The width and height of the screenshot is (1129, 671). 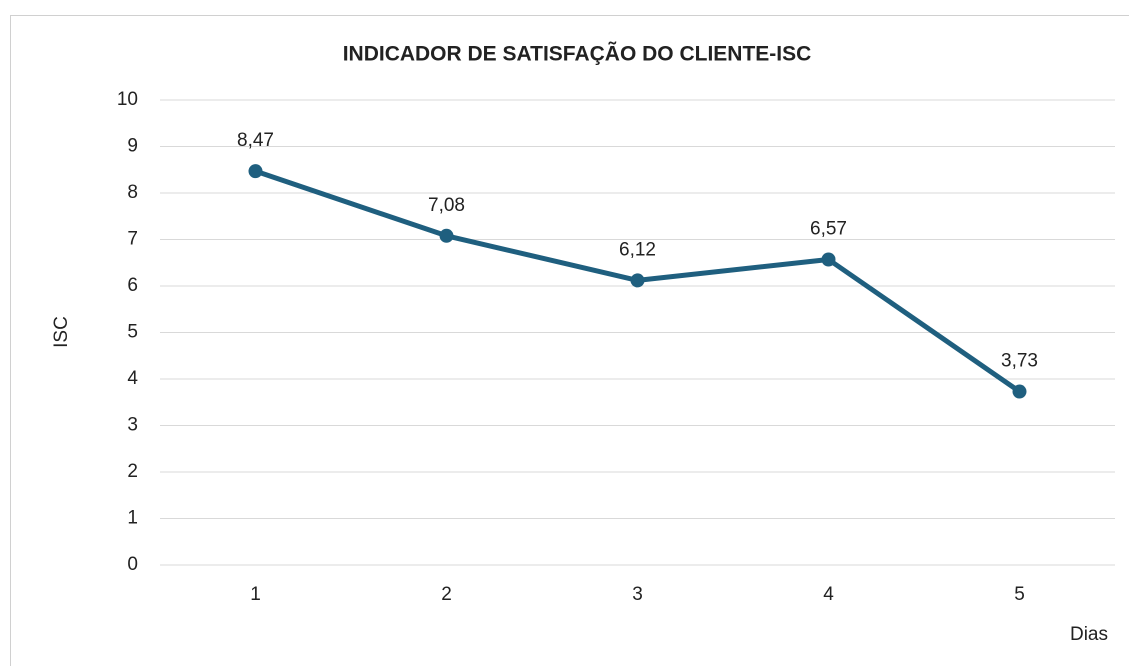 I want to click on x-tick-label: 1, so click(x=255, y=594).